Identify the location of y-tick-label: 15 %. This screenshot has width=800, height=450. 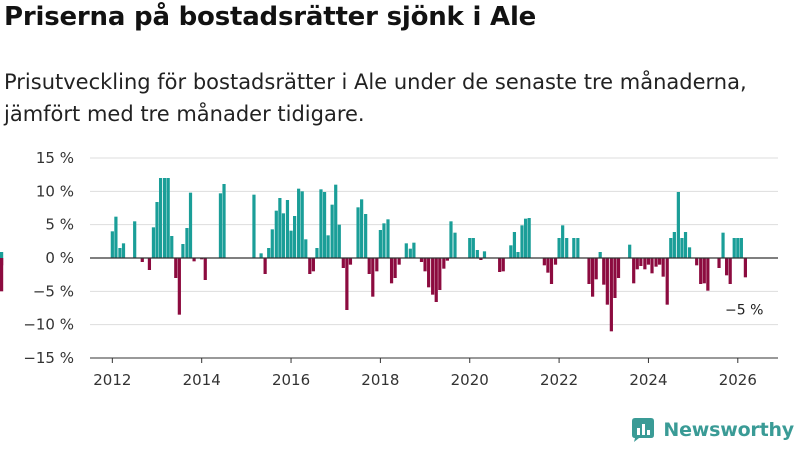
(55, 158).